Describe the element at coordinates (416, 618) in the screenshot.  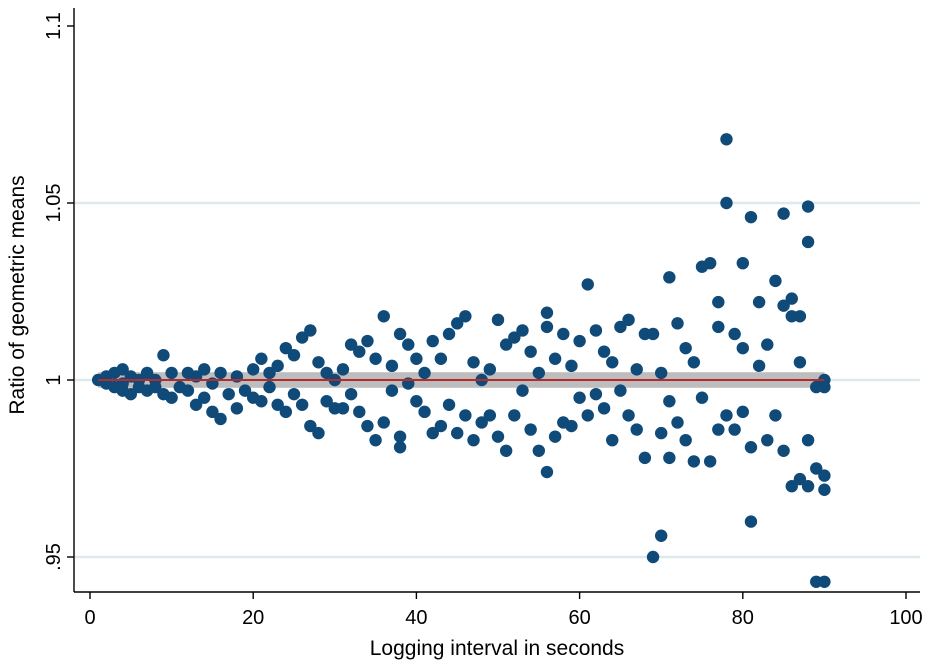
I see `x-tick-label: 40` at that location.